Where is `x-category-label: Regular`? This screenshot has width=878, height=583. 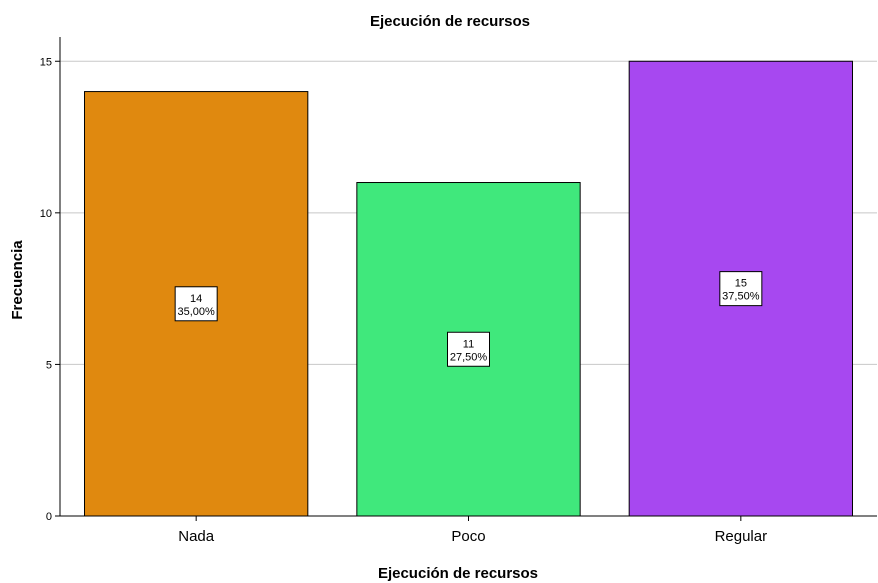 x-category-label: Regular is located at coordinates (741, 536).